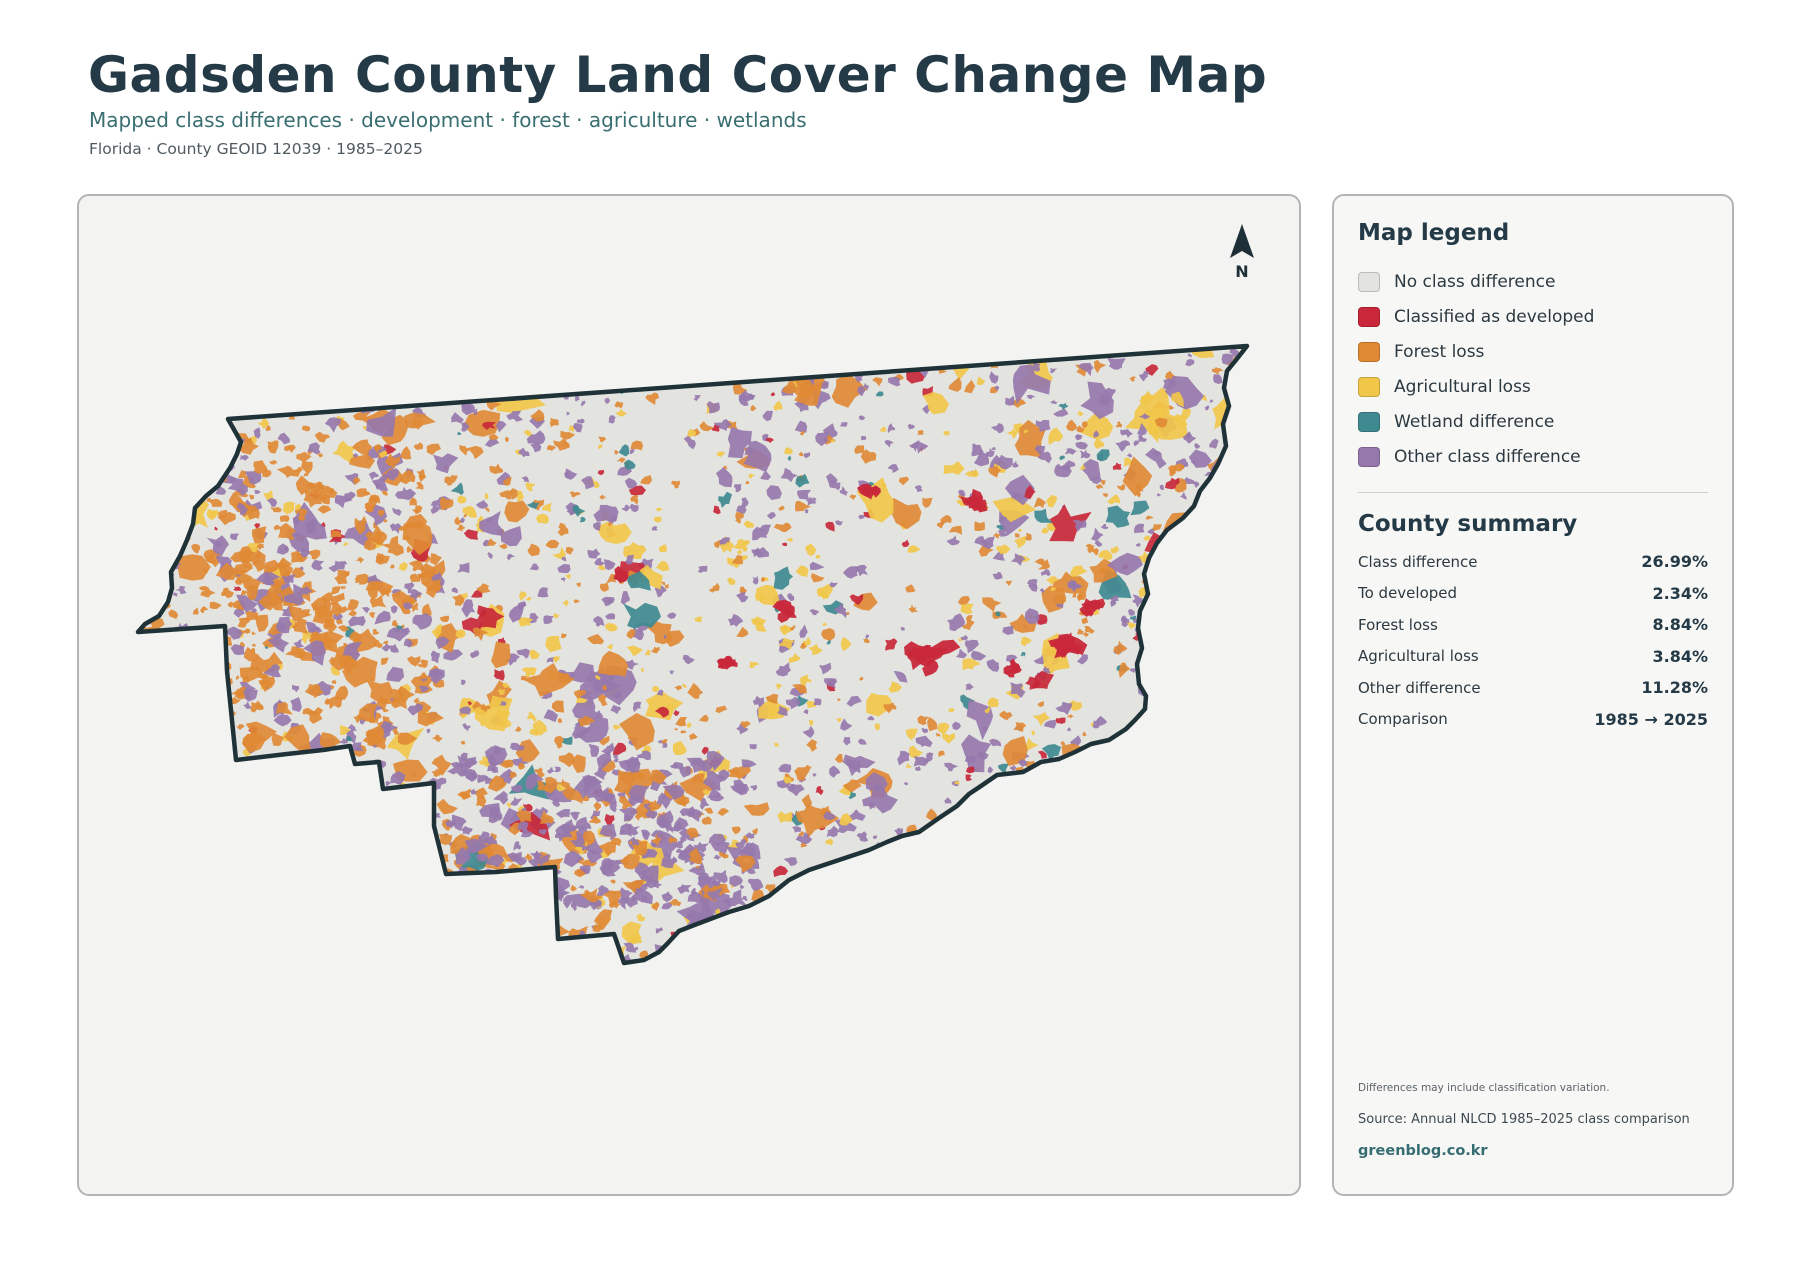 Image resolution: width=1800 pixels, height=1273 pixels. Describe the element at coordinates (1533, 492) in the screenshot. I see `legend-divider` at that location.